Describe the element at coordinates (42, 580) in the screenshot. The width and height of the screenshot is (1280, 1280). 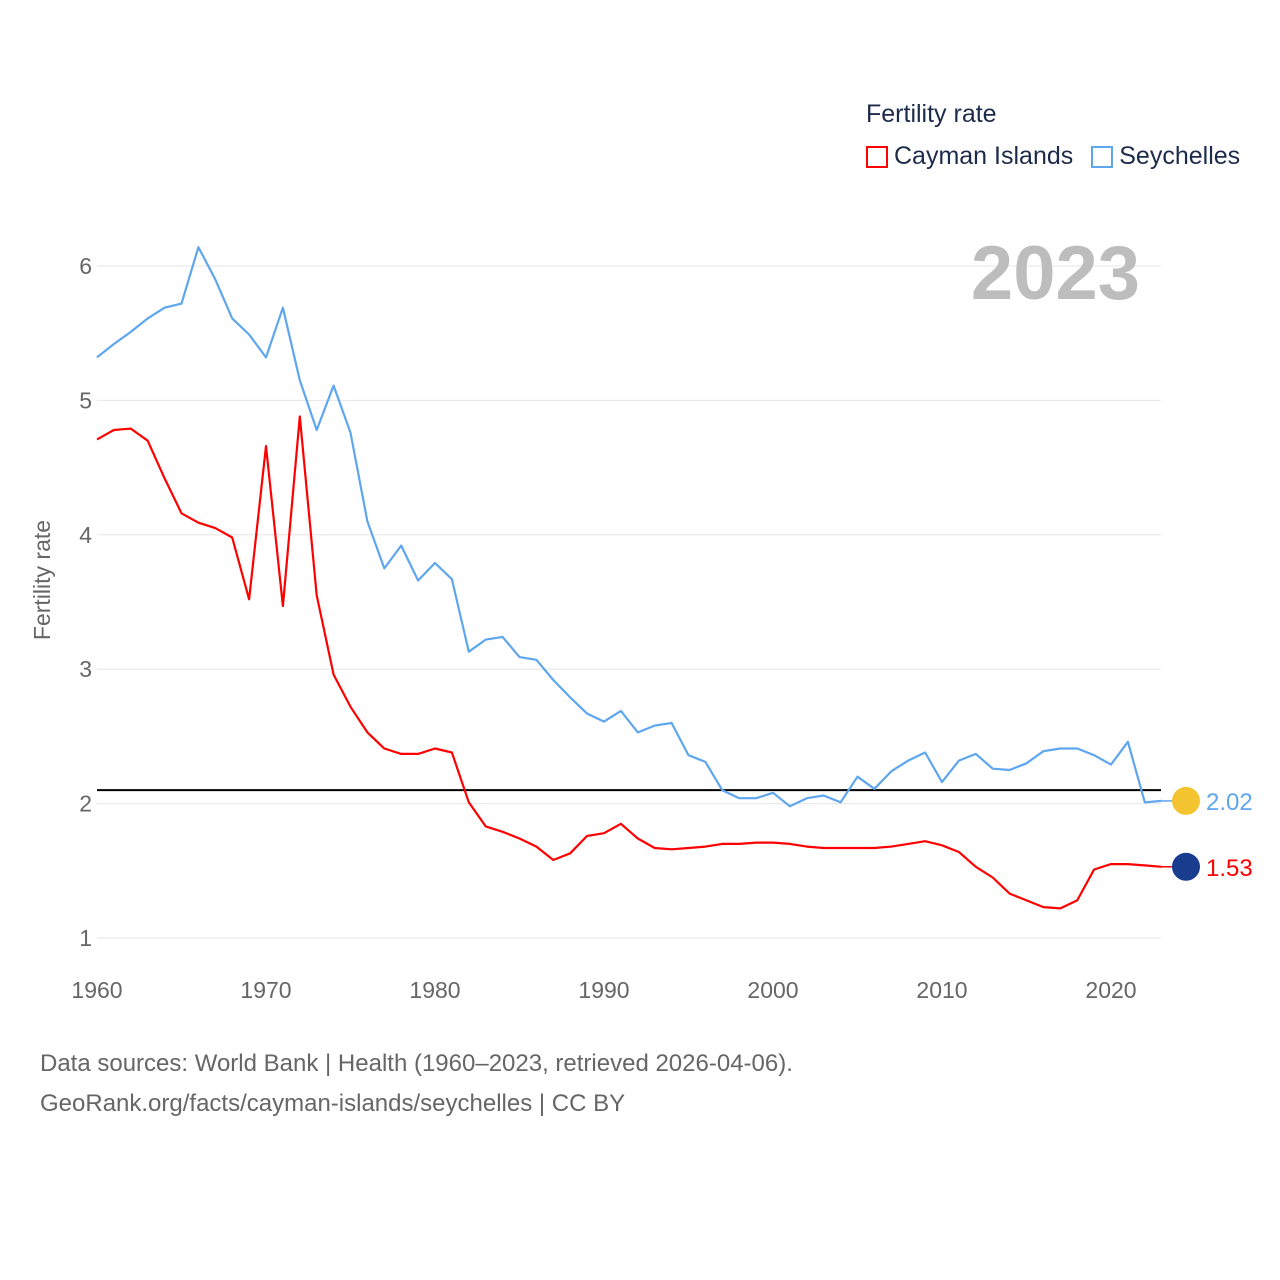
I see `y-axis-label: Fertility rate` at that location.